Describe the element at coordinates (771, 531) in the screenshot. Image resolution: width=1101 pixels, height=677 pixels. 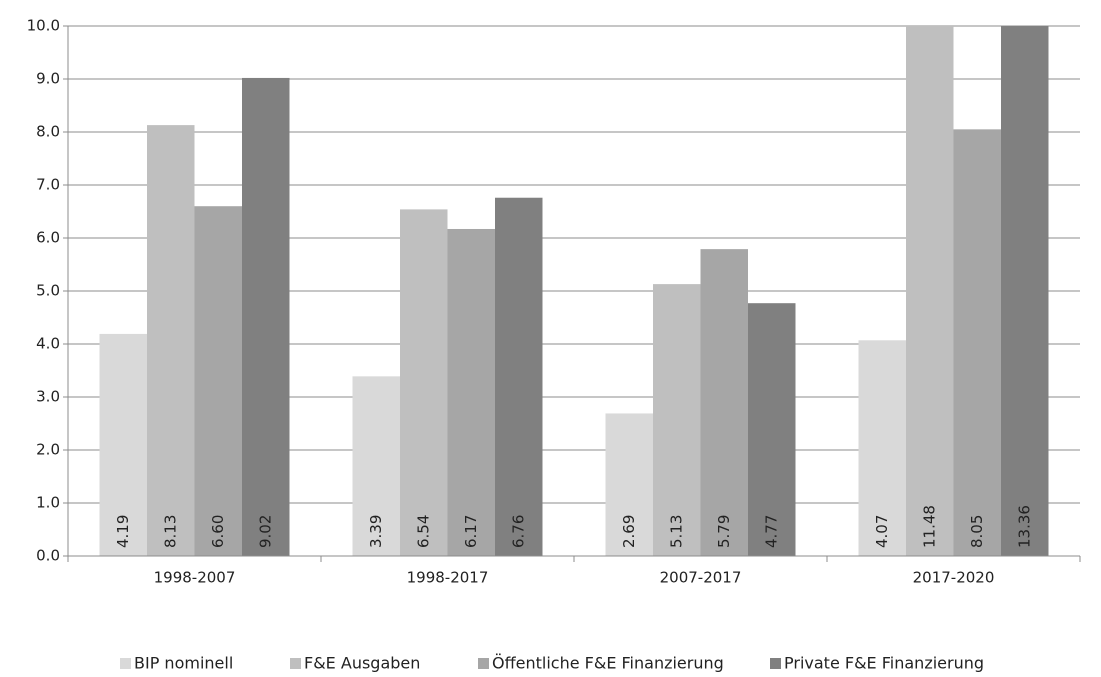
I see `value-label: 4.77` at that location.